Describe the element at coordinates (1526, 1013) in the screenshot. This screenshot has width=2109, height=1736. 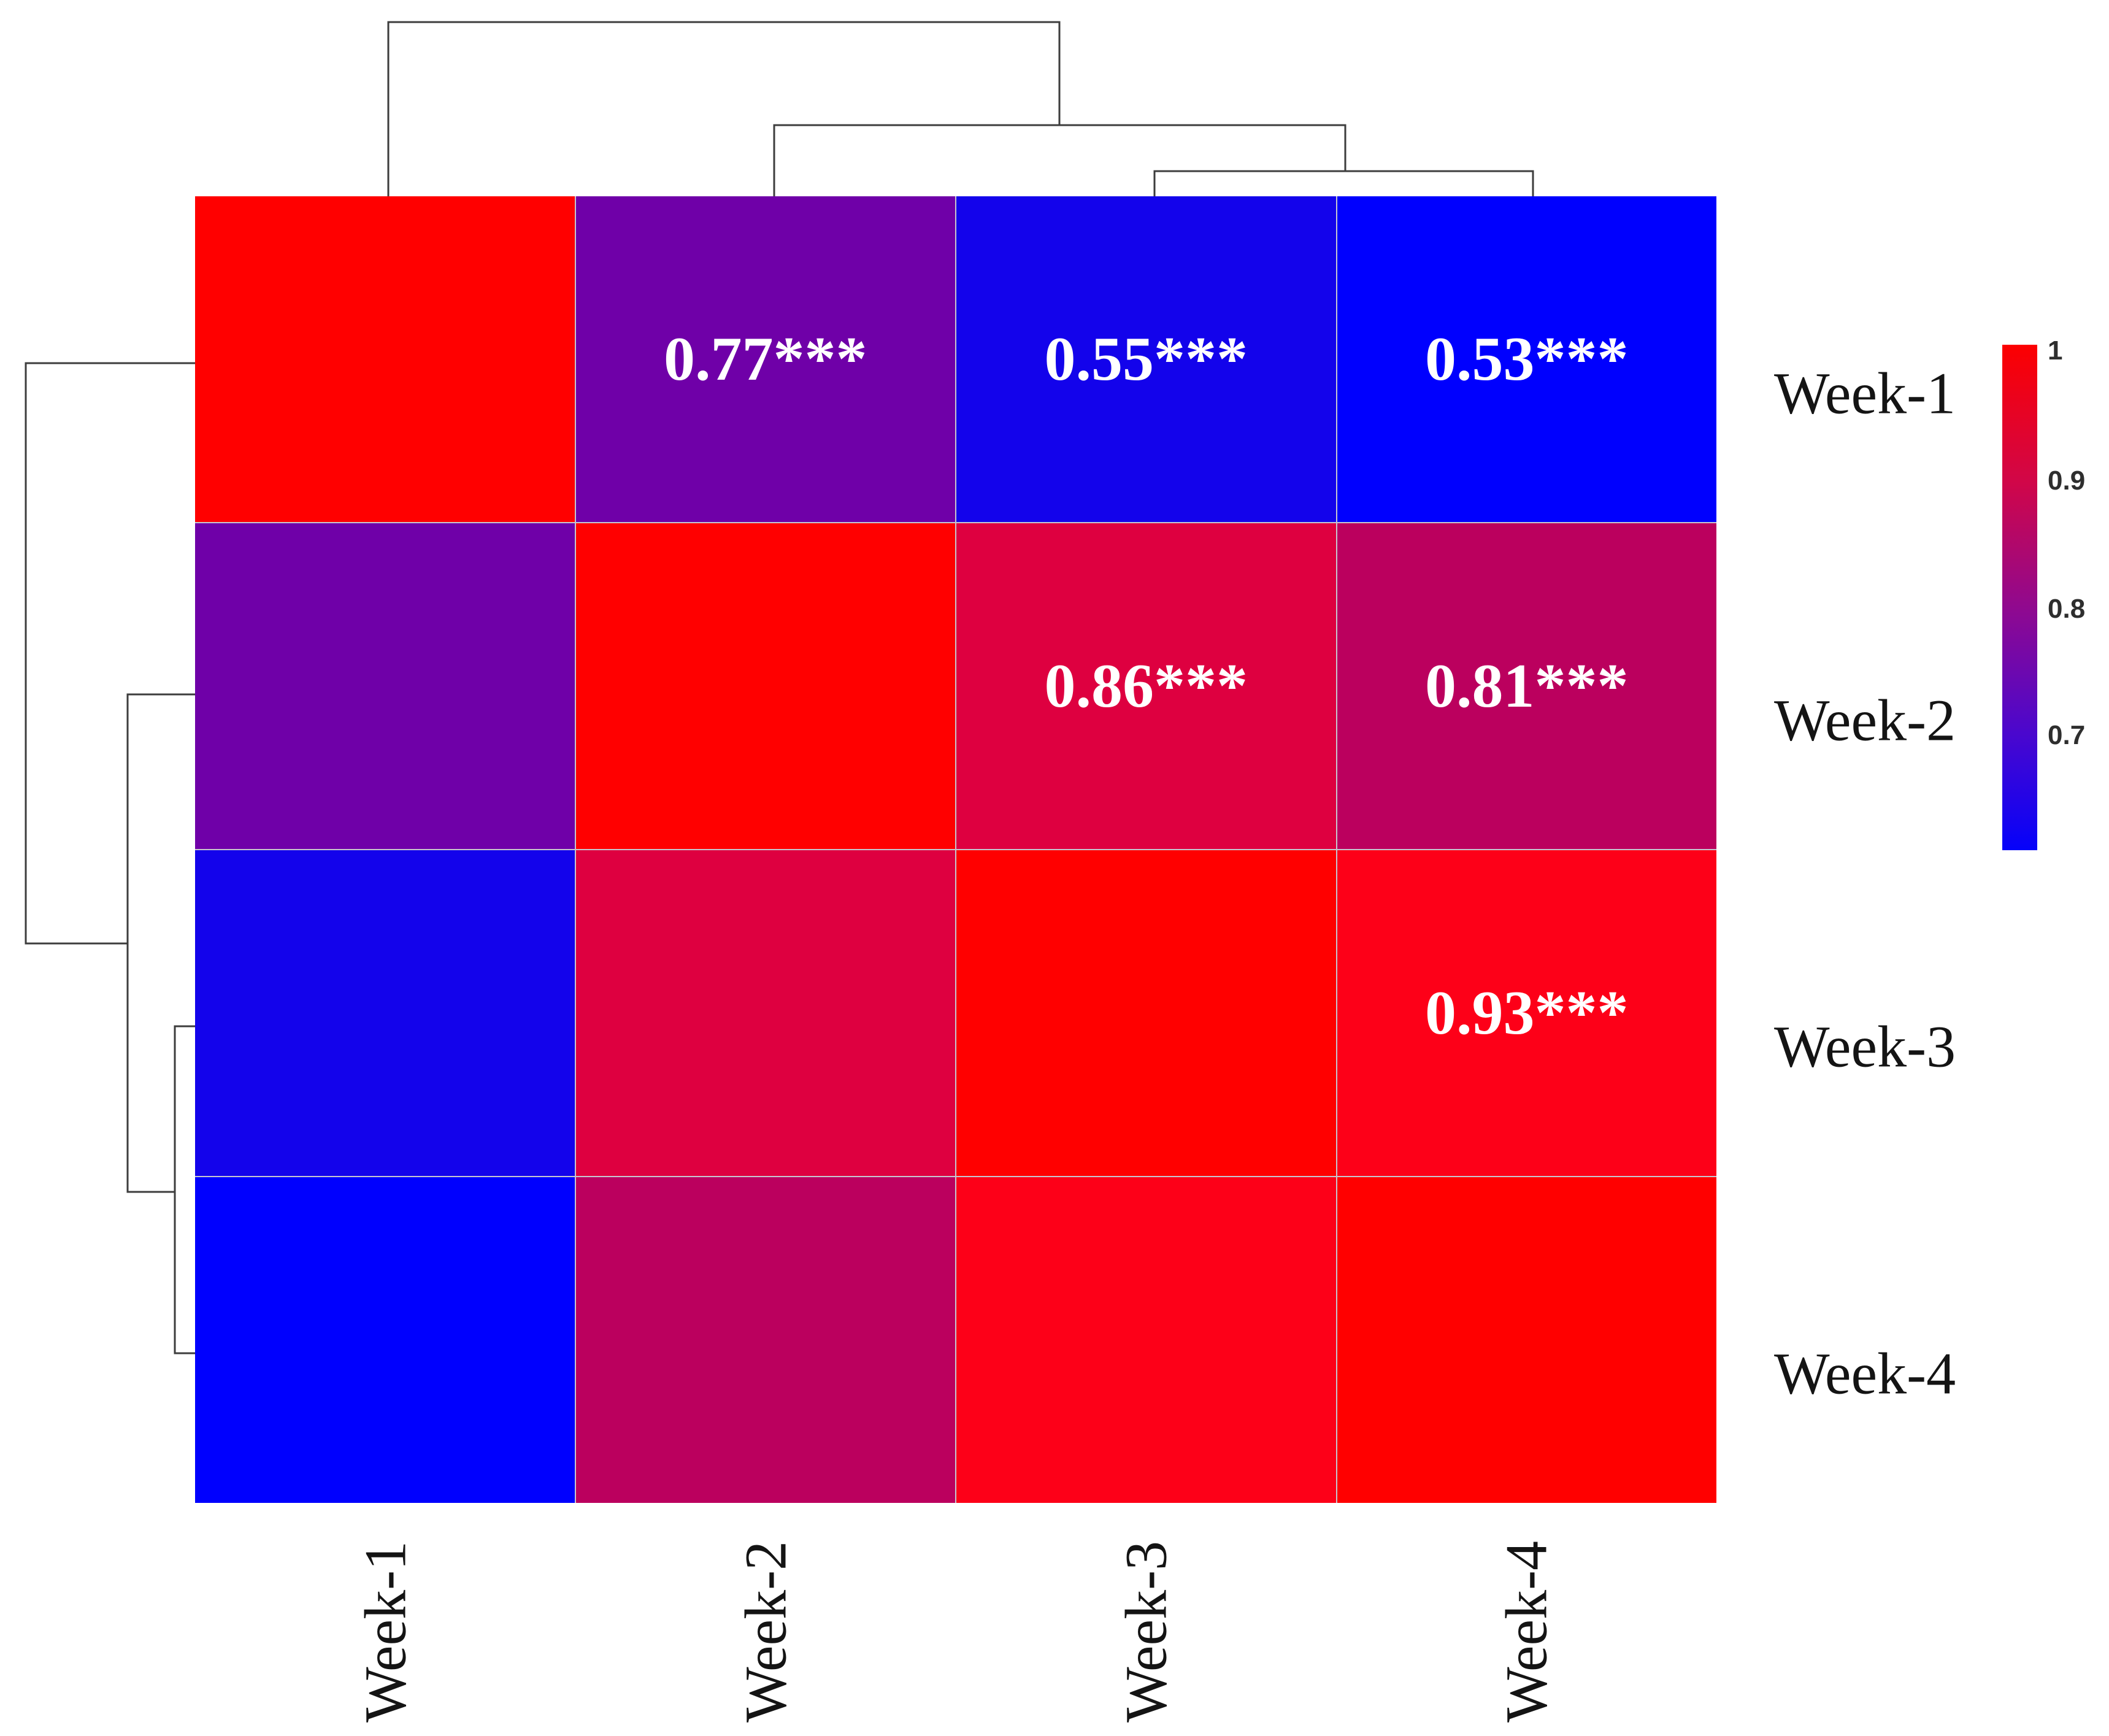
I see `heatmap-cell-Week-3-Week-4: 0.93***` at that location.